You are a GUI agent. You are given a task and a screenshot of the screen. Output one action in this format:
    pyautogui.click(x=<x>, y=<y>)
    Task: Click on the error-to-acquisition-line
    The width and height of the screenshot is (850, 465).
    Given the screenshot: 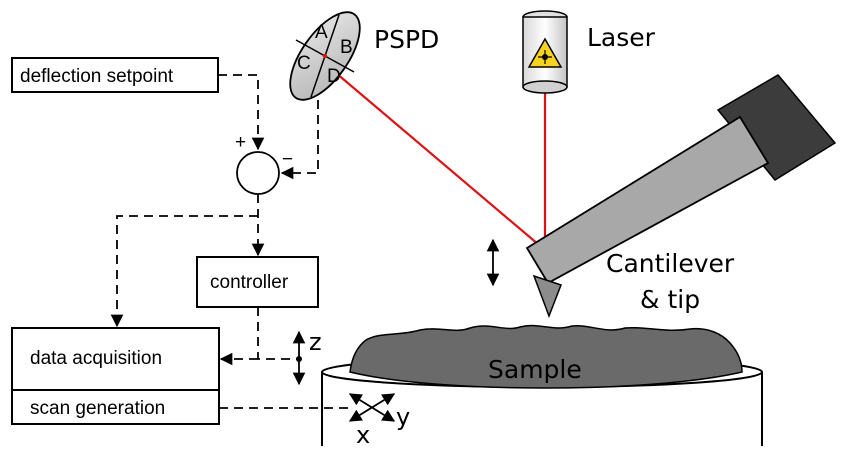 What is the action you would take?
    pyautogui.click(x=184, y=271)
    